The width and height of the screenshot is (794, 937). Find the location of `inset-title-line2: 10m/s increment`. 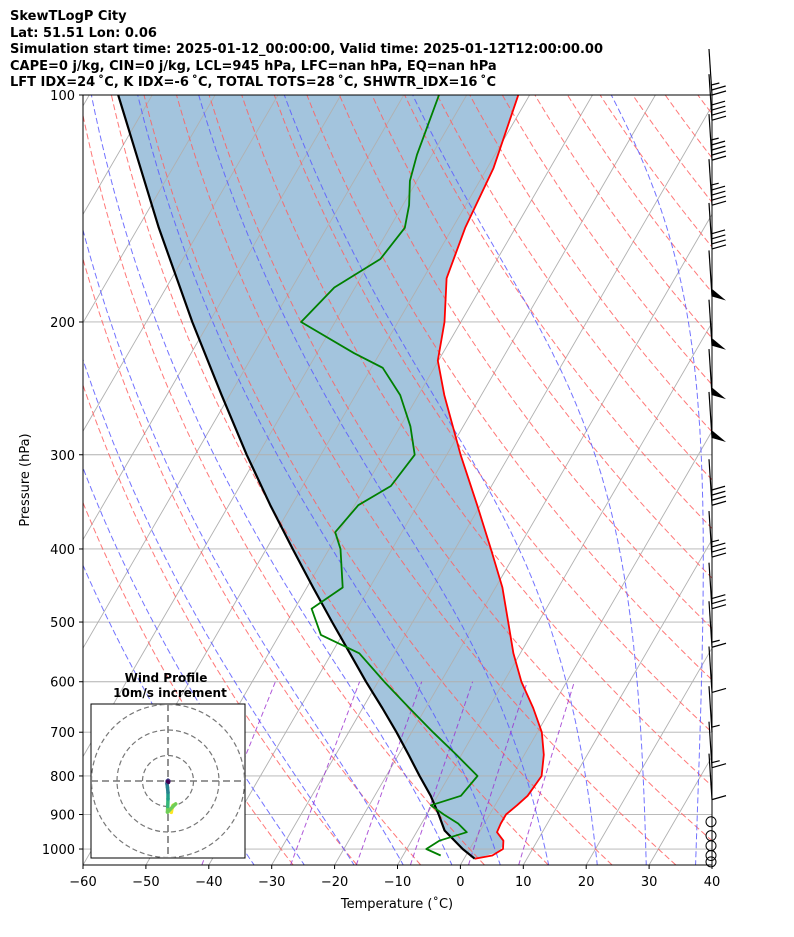

inset-title-line2: 10m/s increment is located at coordinates (170, 693).